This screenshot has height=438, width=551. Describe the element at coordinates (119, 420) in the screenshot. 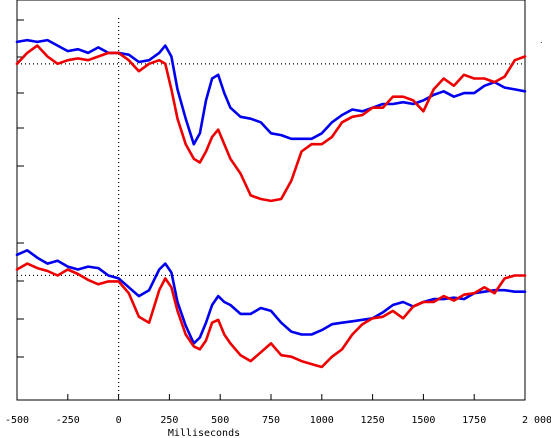

I see `x-tick-label: 0` at that location.